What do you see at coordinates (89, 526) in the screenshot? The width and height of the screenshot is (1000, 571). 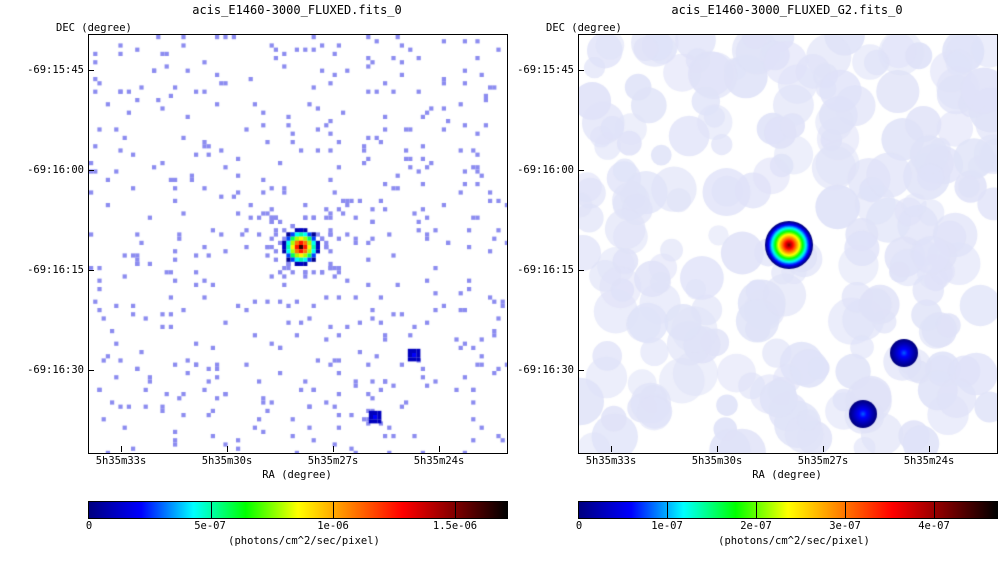 I see `colorbar-tick-left-0: 0` at bounding box center [89, 526].